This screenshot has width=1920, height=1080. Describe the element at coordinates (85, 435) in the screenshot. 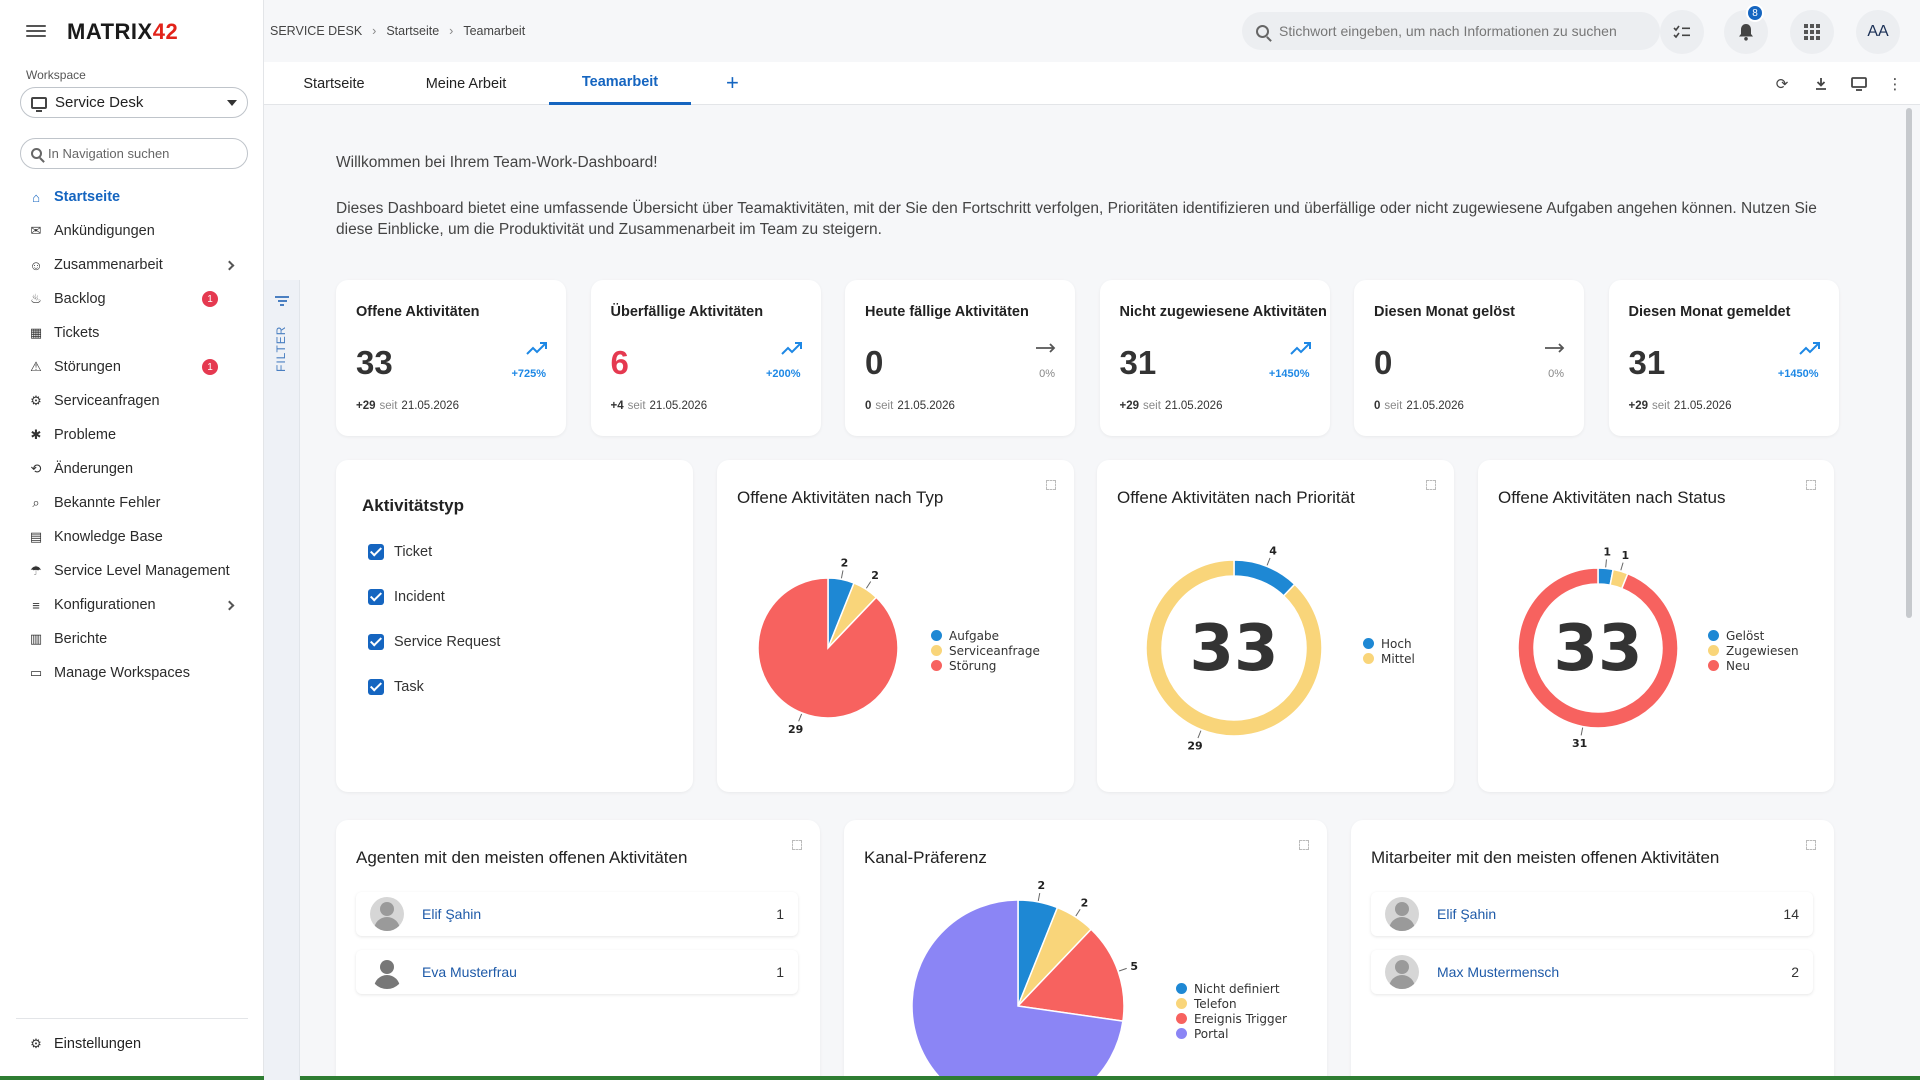

I see `sidebar-item-label: Probleme` at that location.